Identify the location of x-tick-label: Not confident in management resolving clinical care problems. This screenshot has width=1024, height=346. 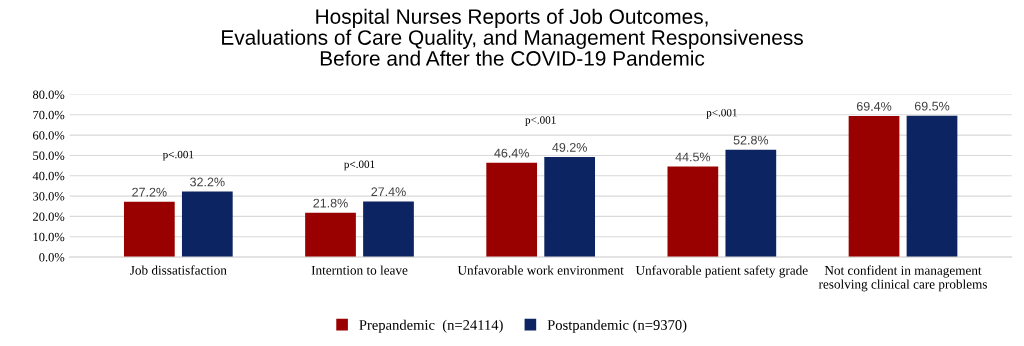
(902, 278).